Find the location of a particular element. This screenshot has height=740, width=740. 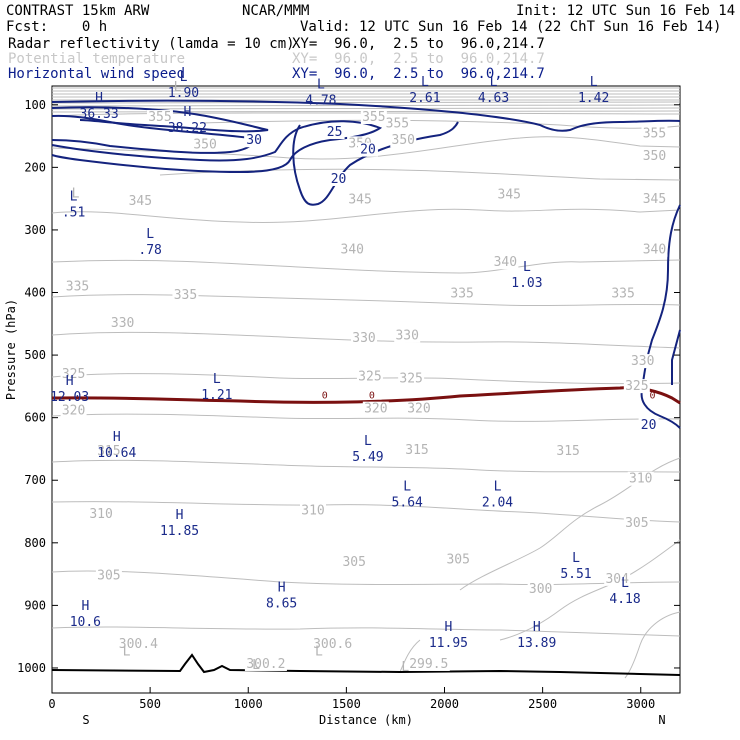

x-tick-label: 500 is located at coordinates (150, 704).